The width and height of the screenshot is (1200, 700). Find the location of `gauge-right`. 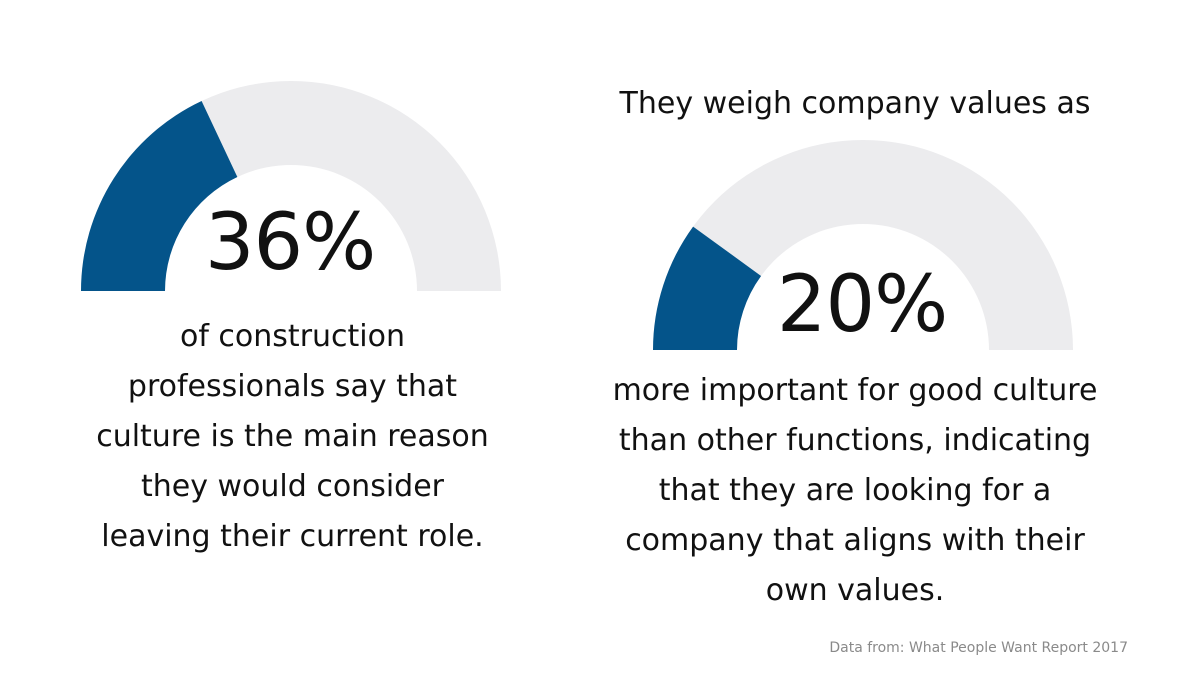

gauge-right is located at coordinates (863, 245).